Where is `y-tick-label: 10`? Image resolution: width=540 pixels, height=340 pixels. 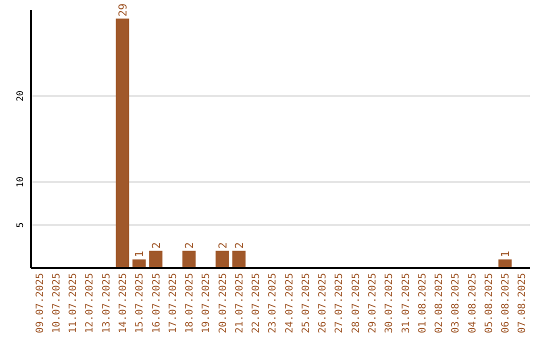 y-tick-label: 10 is located at coordinates (21, 182).